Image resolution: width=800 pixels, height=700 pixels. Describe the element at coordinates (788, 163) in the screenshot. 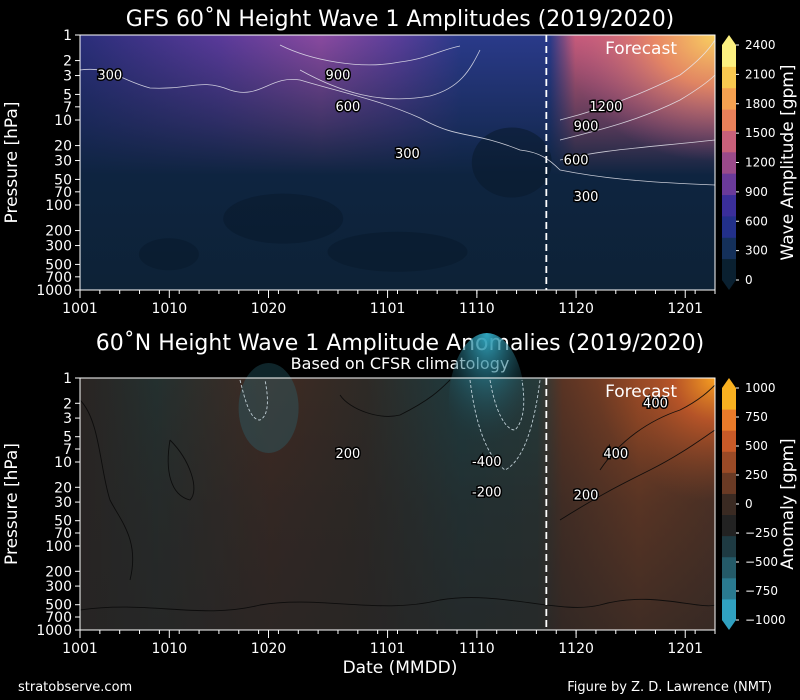

I see `colorbar-label: Wave Amplitude [gpm]` at that location.